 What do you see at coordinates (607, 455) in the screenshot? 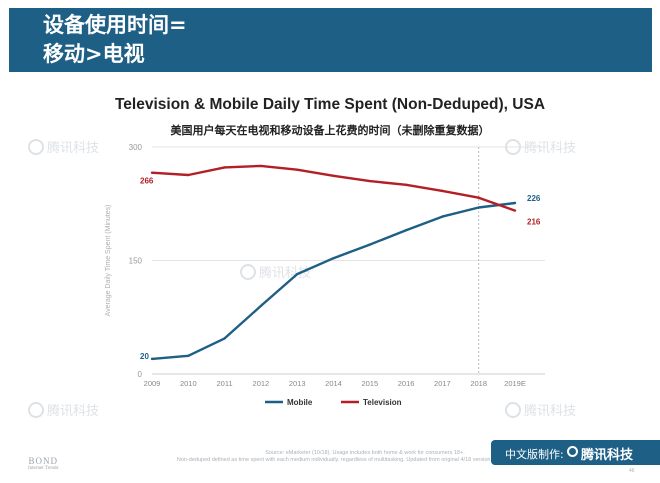
I see `credit-badge-brand: 腾讯科技` at bounding box center [607, 455].